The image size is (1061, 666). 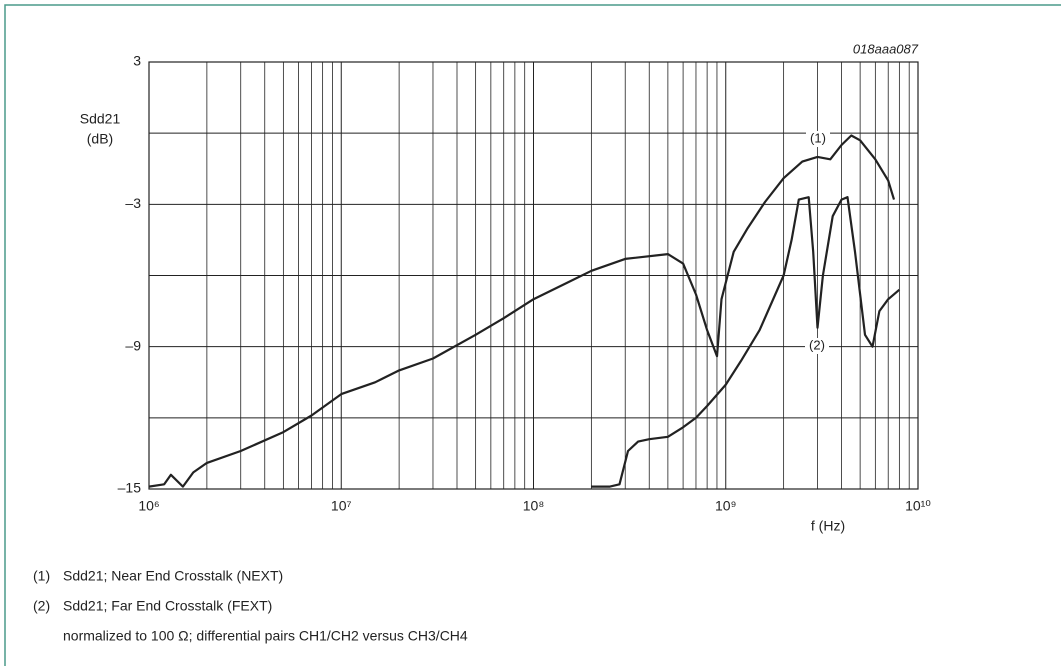 I want to click on curve-label: (1), so click(x=818, y=137).